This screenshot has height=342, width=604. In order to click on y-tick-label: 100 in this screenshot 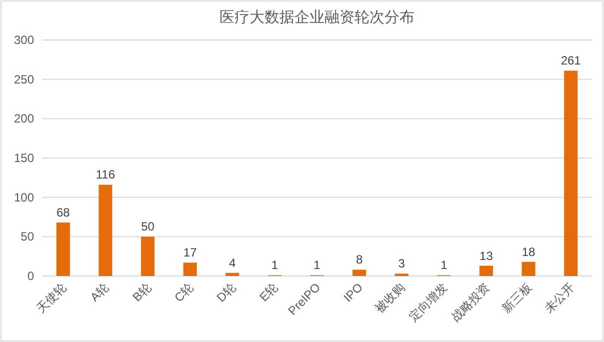, I will do `click(24, 197)`.